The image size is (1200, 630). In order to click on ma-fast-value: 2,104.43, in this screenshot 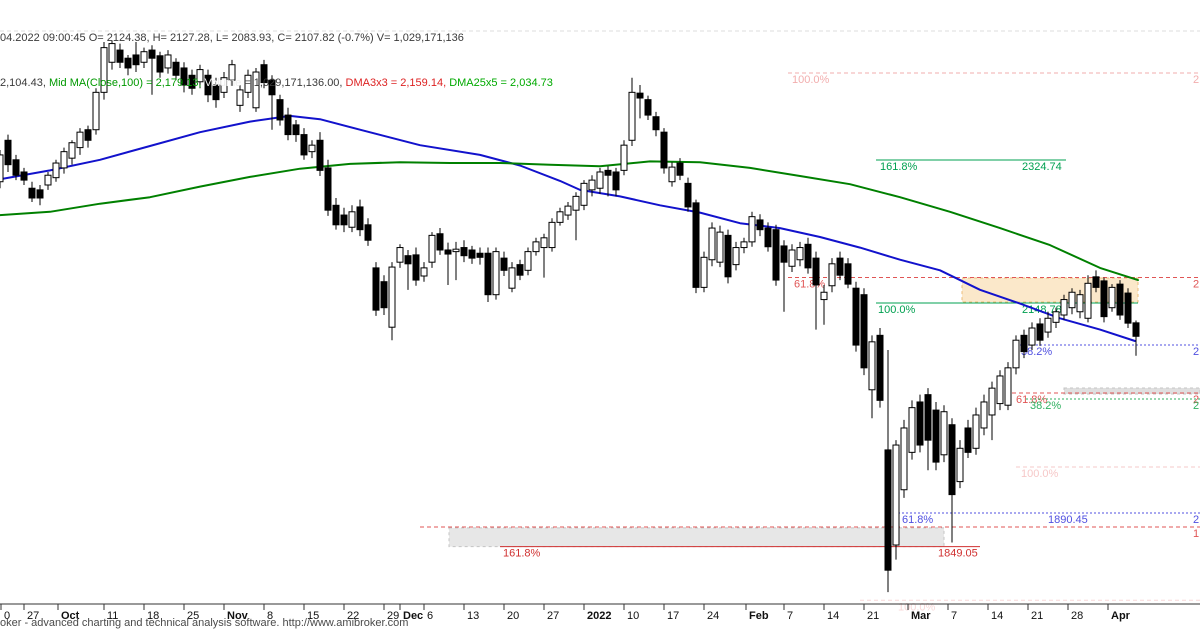, I will do `click(24, 83)`.